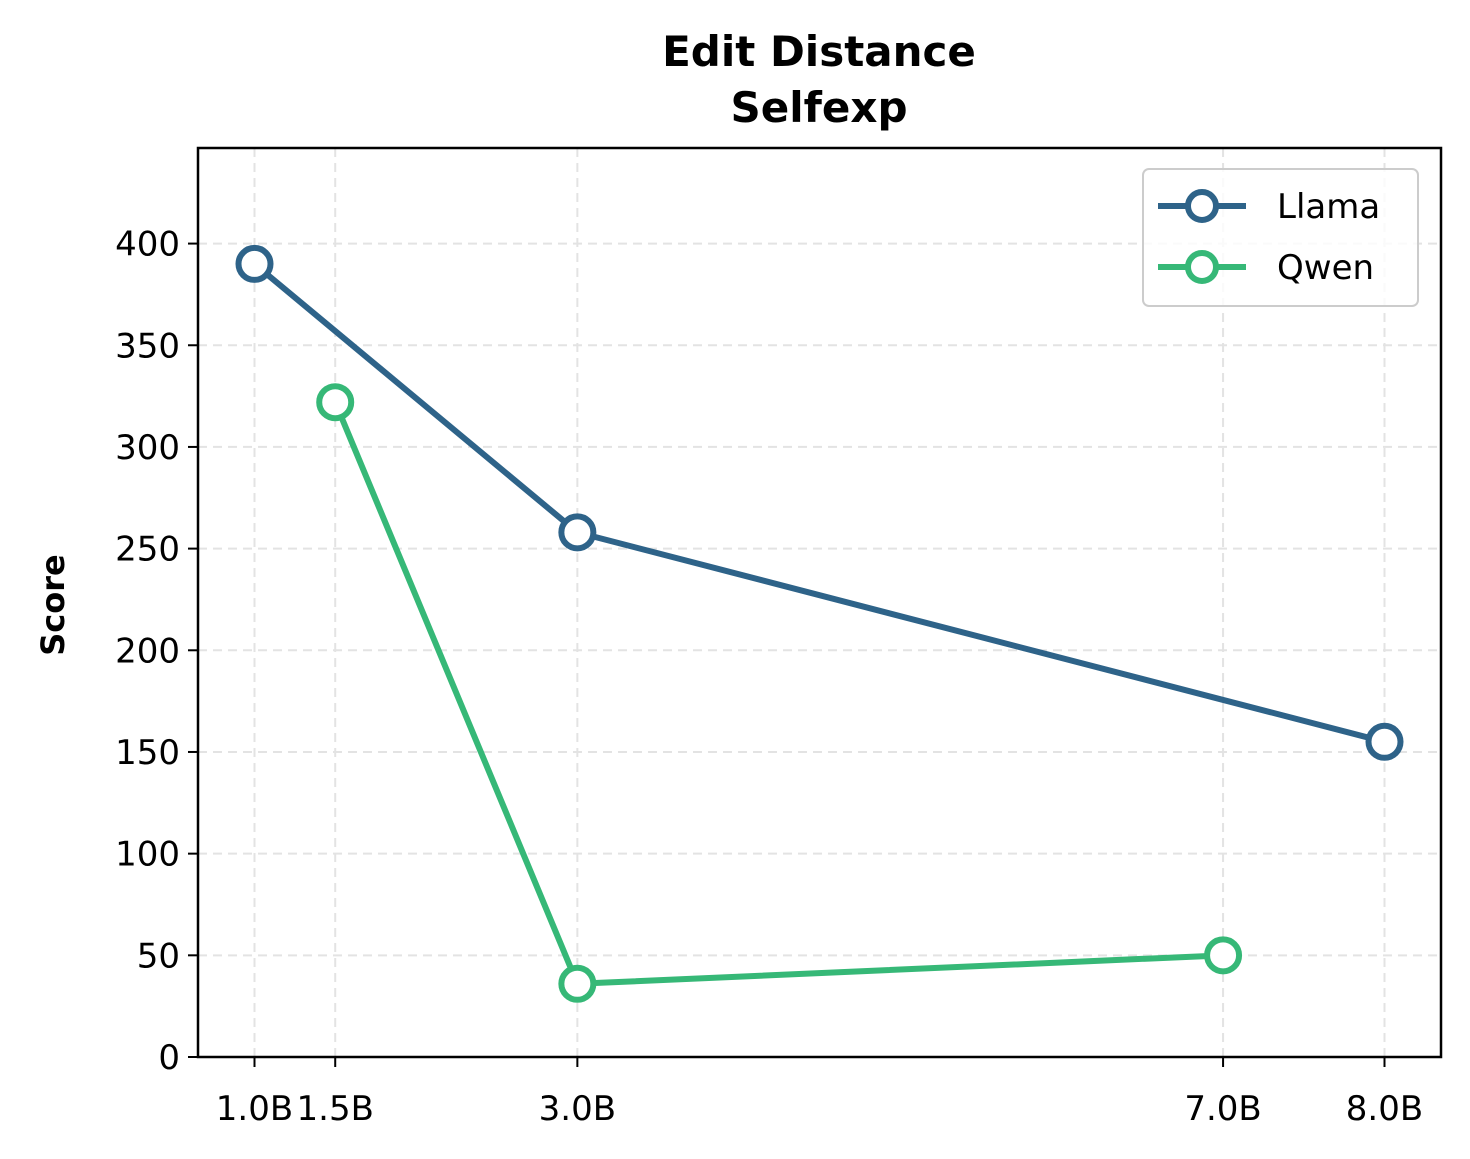 The image size is (1470, 1159). What do you see at coordinates (169, 1058) in the screenshot?
I see `y-tick-label: 0` at bounding box center [169, 1058].